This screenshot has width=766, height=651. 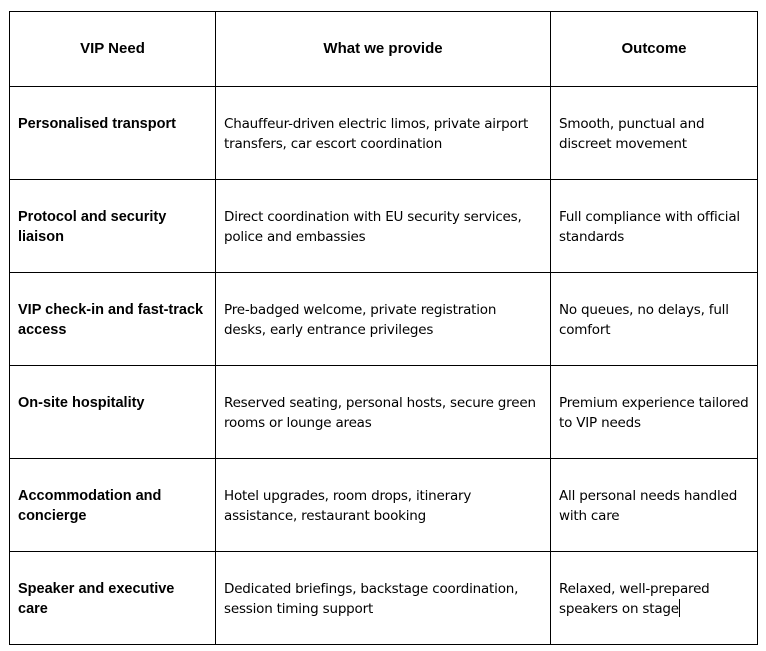 What do you see at coordinates (81, 403) in the screenshot?
I see `cell-text: On-site hospitality` at bounding box center [81, 403].